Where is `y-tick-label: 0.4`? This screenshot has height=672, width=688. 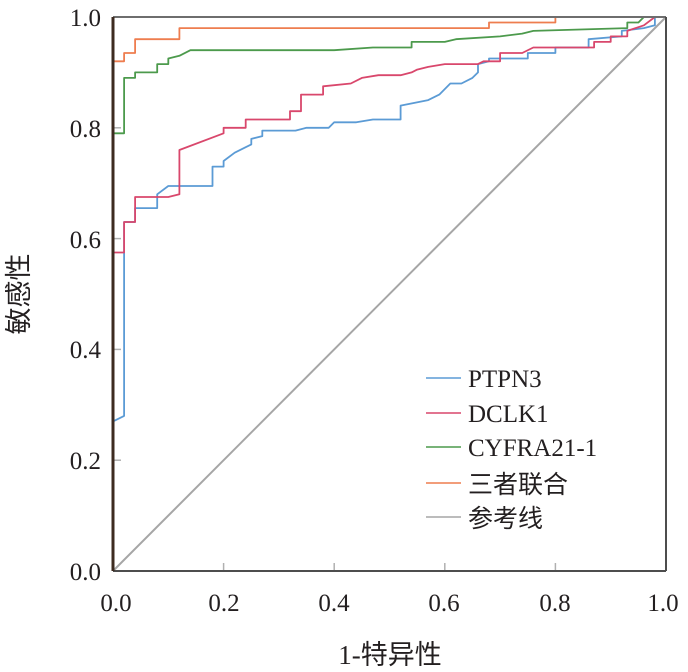 y-tick-label: 0.4 is located at coordinates (86, 350).